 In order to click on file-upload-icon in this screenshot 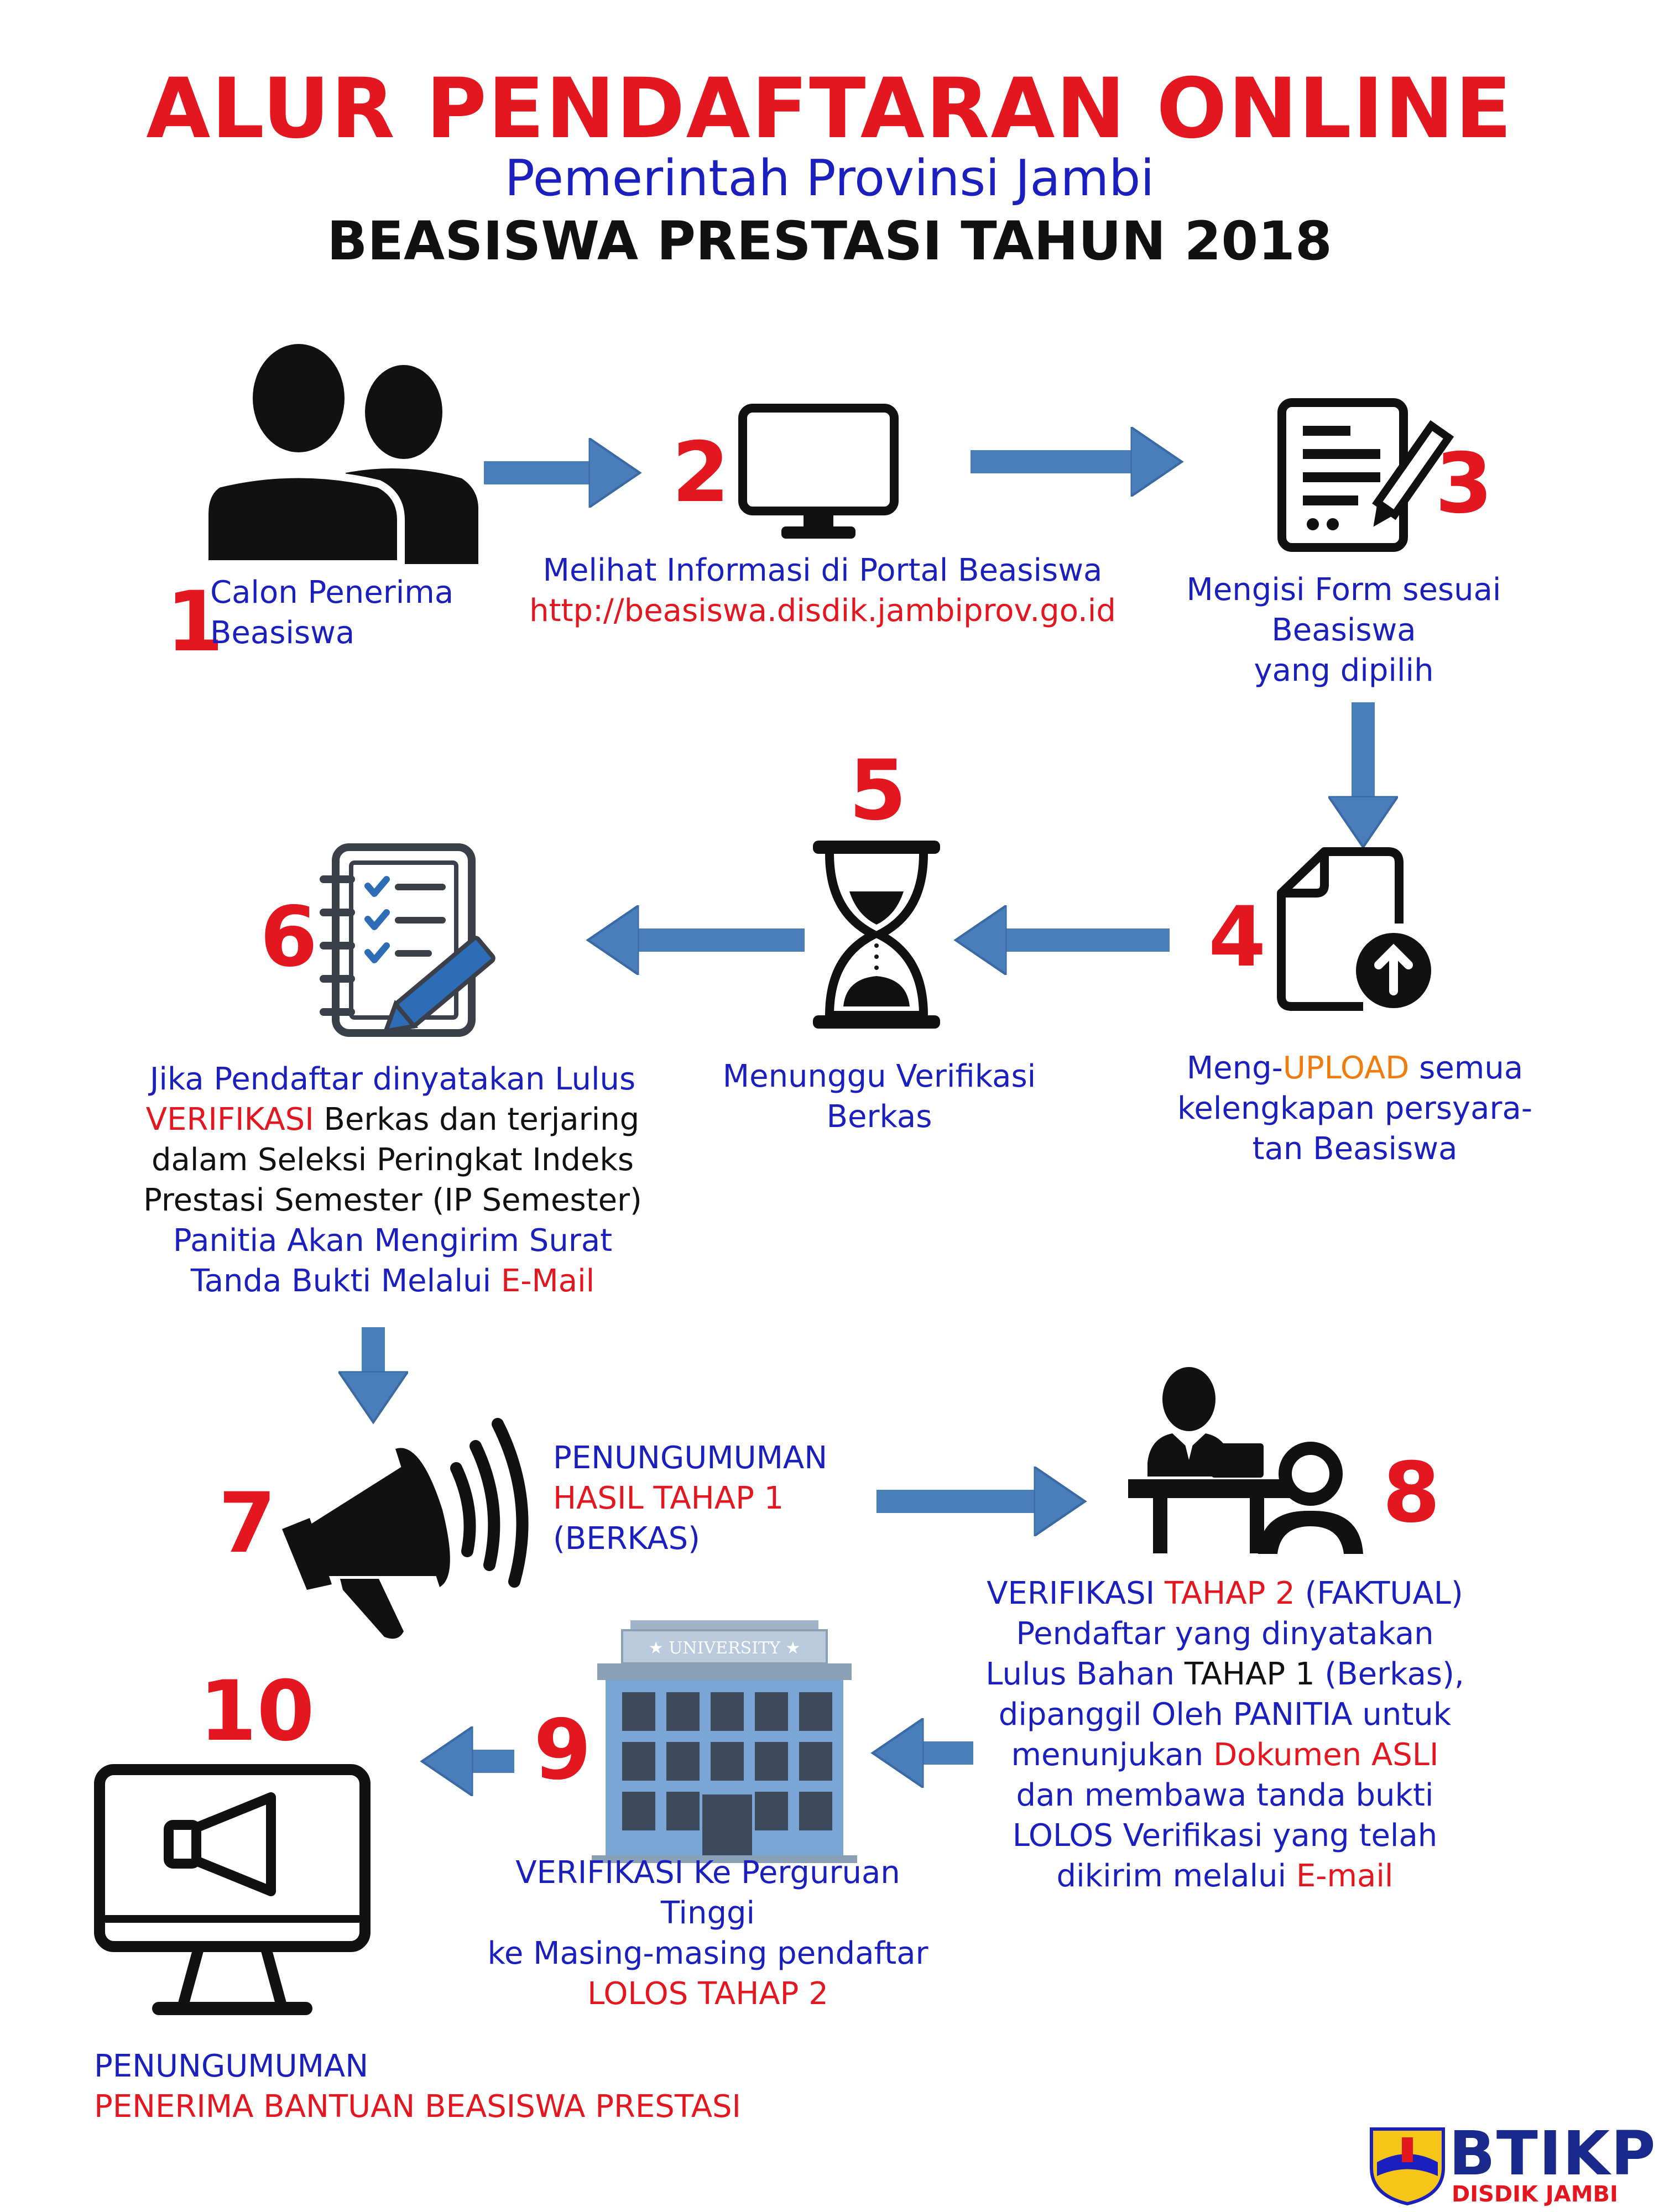, I will do `click(1354, 929)`.